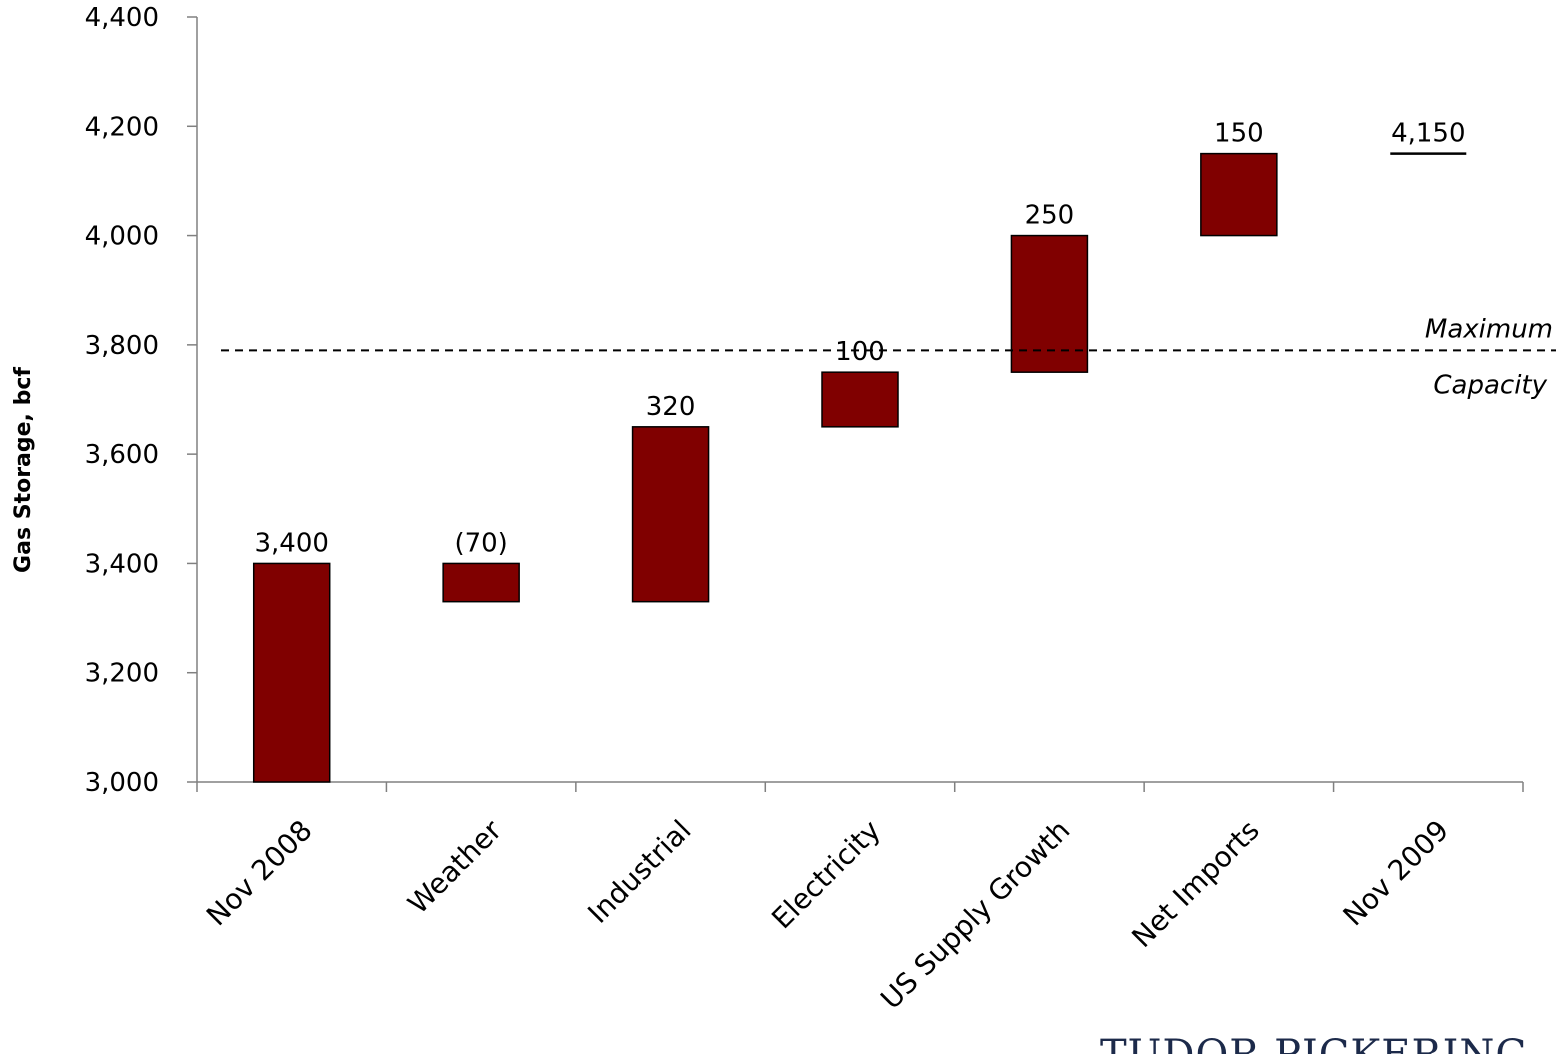 The height and width of the screenshot is (1054, 1556). I want to click on data-label: (70), so click(480, 543).